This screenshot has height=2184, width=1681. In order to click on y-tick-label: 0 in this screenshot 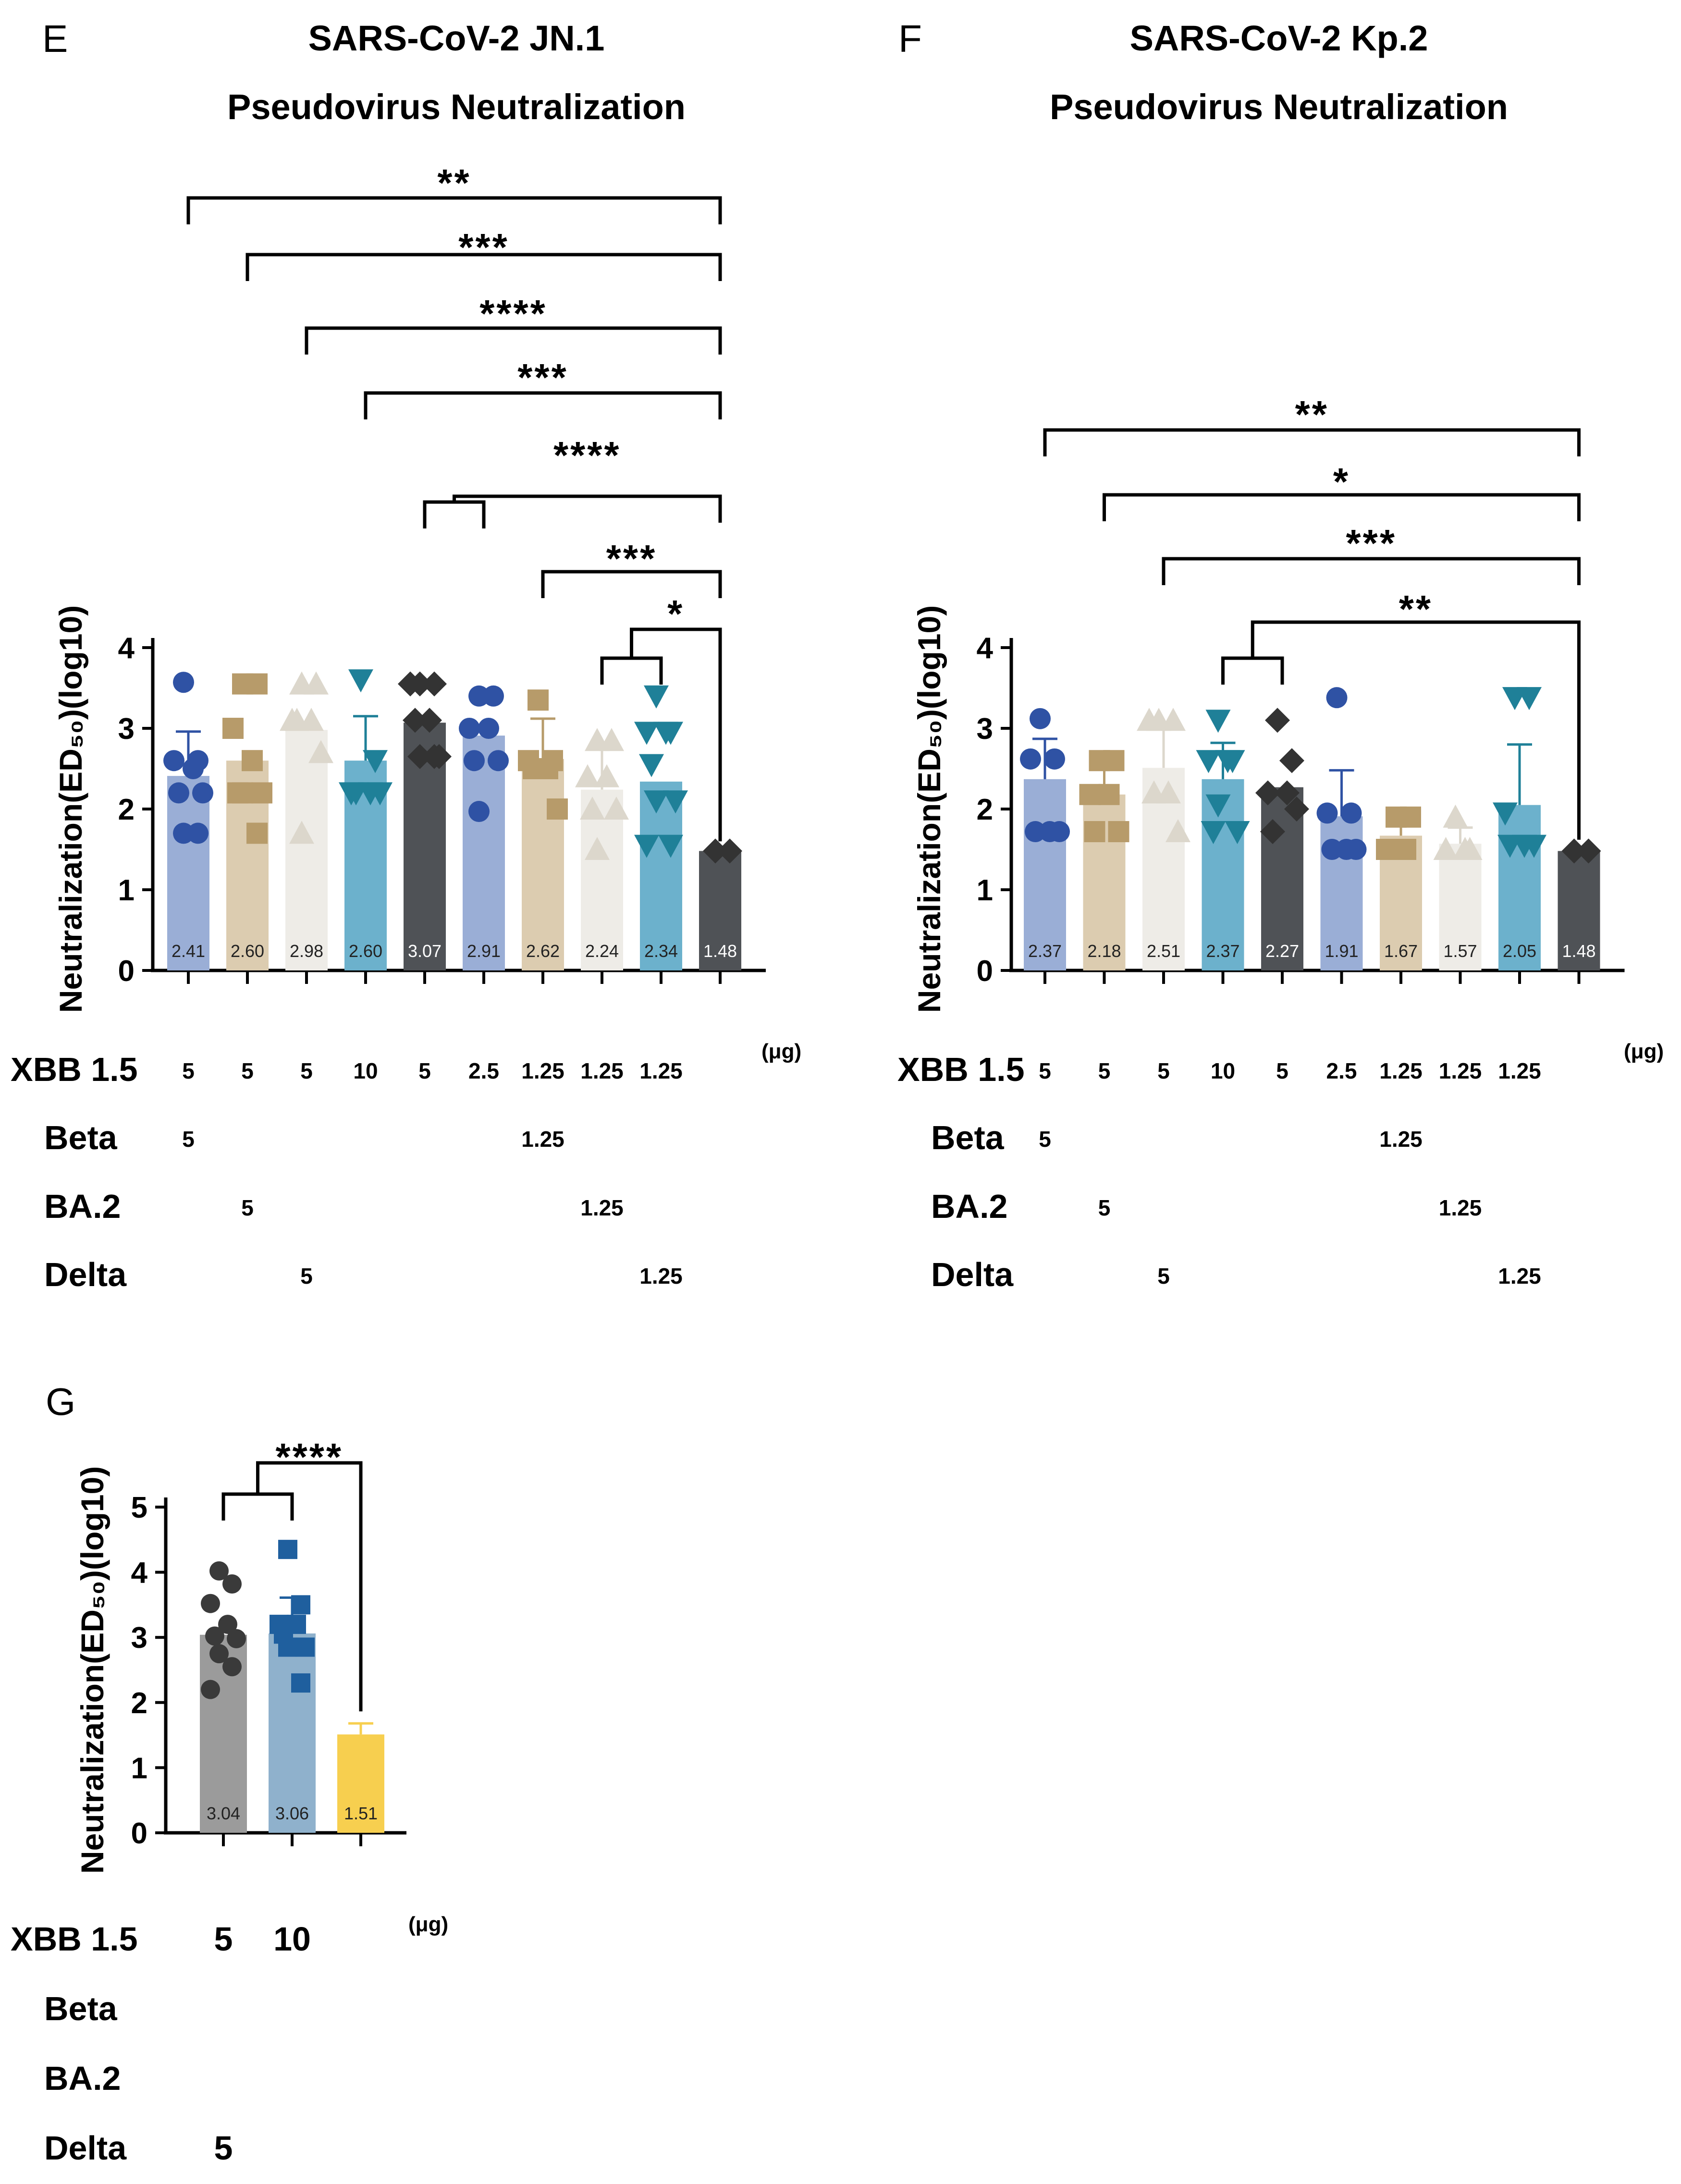, I will do `click(139, 1833)`.